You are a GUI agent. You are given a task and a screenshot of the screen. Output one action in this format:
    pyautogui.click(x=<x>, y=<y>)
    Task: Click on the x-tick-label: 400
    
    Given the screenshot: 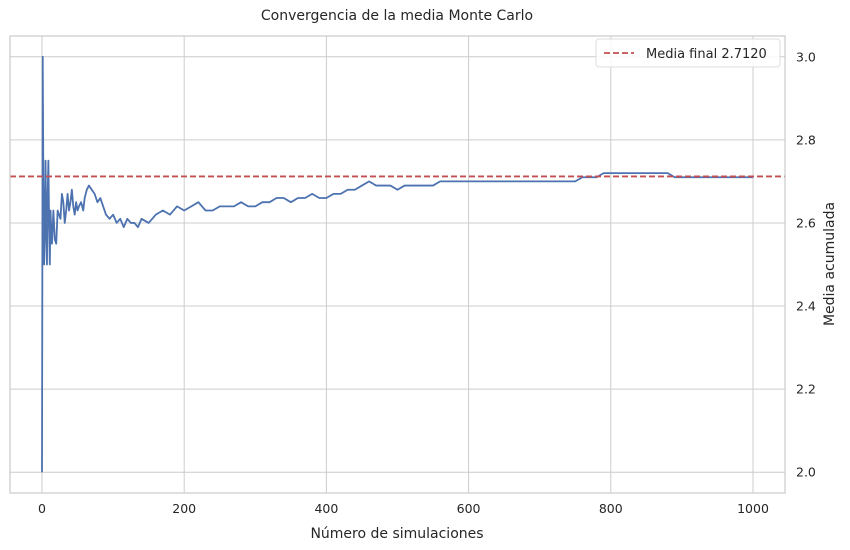 What is the action you would take?
    pyautogui.click(x=326, y=508)
    